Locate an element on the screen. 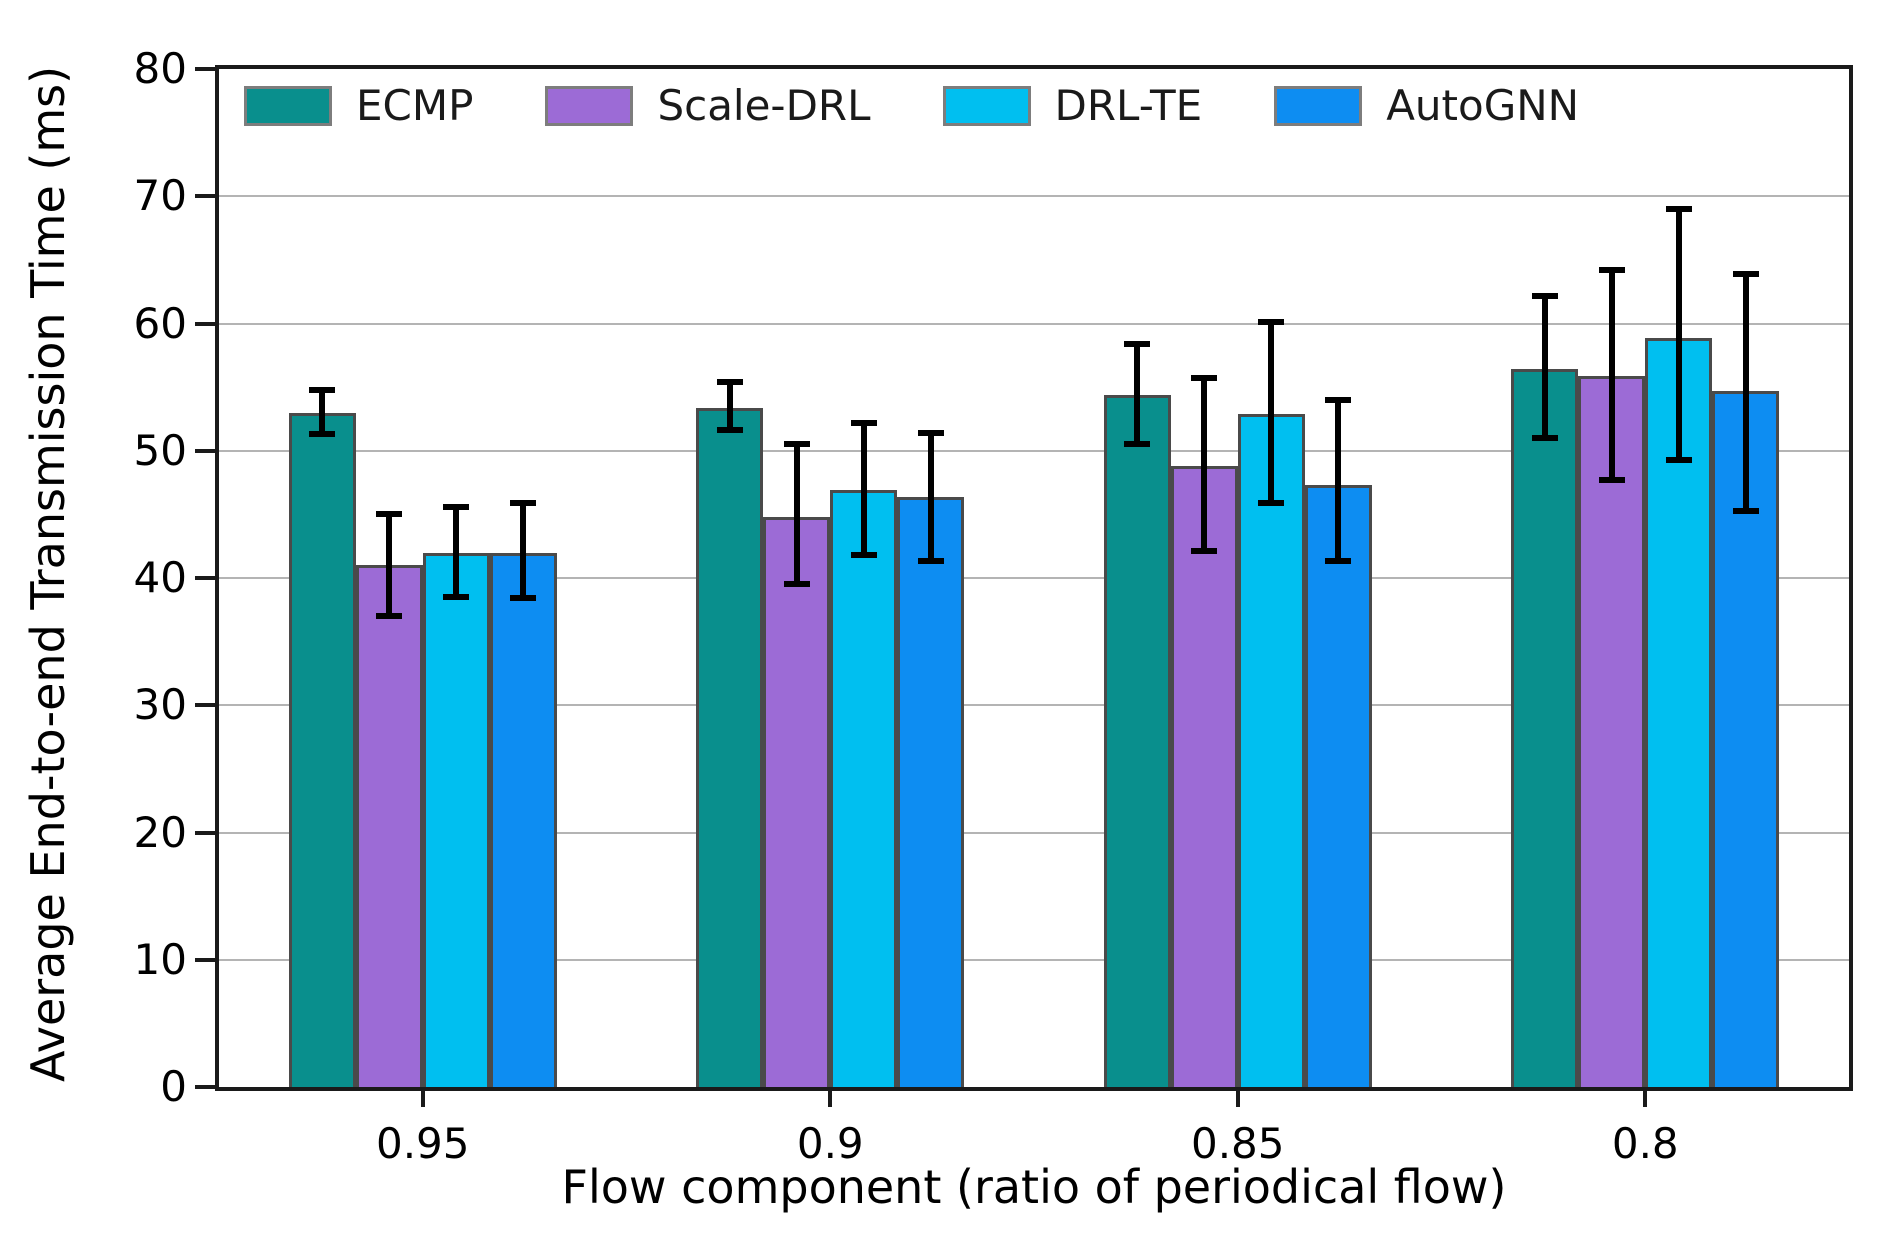 The image size is (1899, 1251). errorbar-cap-bottom-drl-te-0.95 is located at coordinates (456, 597).